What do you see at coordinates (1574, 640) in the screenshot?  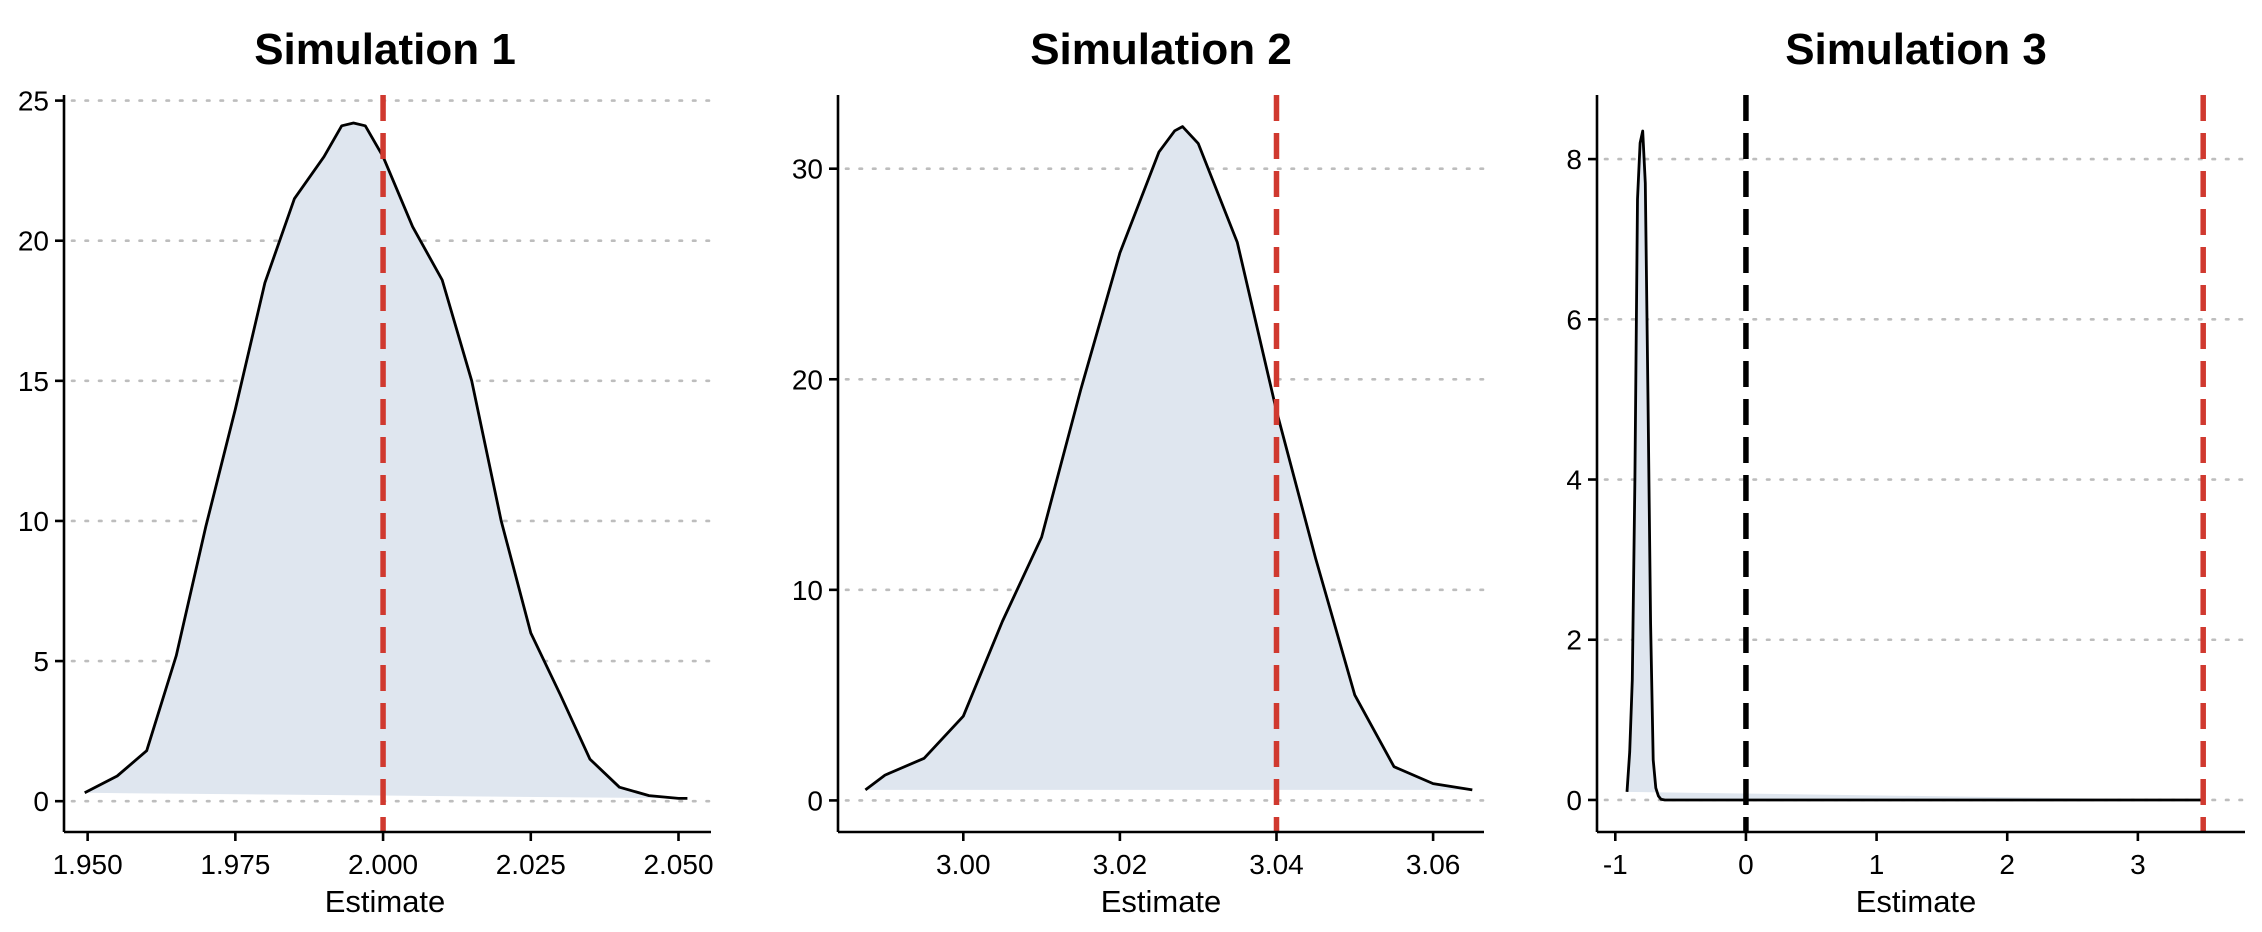 I see `panel-3-y-tick-label-1: 2` at bounding box center [1574, 640].